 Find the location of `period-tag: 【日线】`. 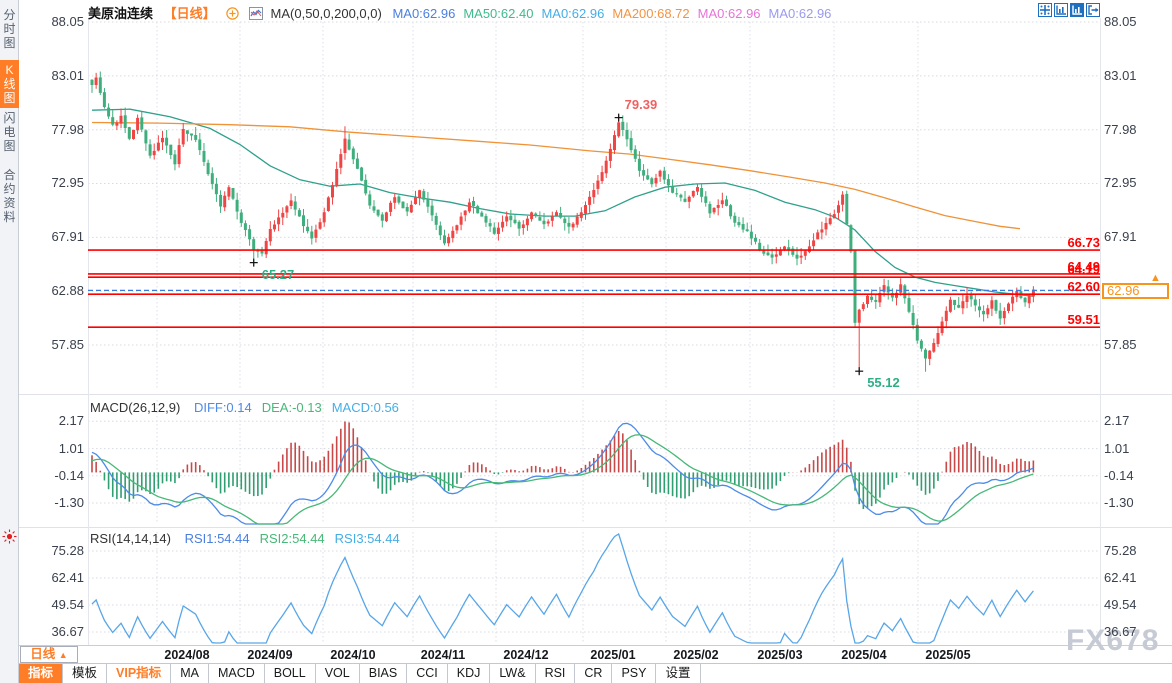

period-tag: 【日线】 is located at coordinates (189, 13).